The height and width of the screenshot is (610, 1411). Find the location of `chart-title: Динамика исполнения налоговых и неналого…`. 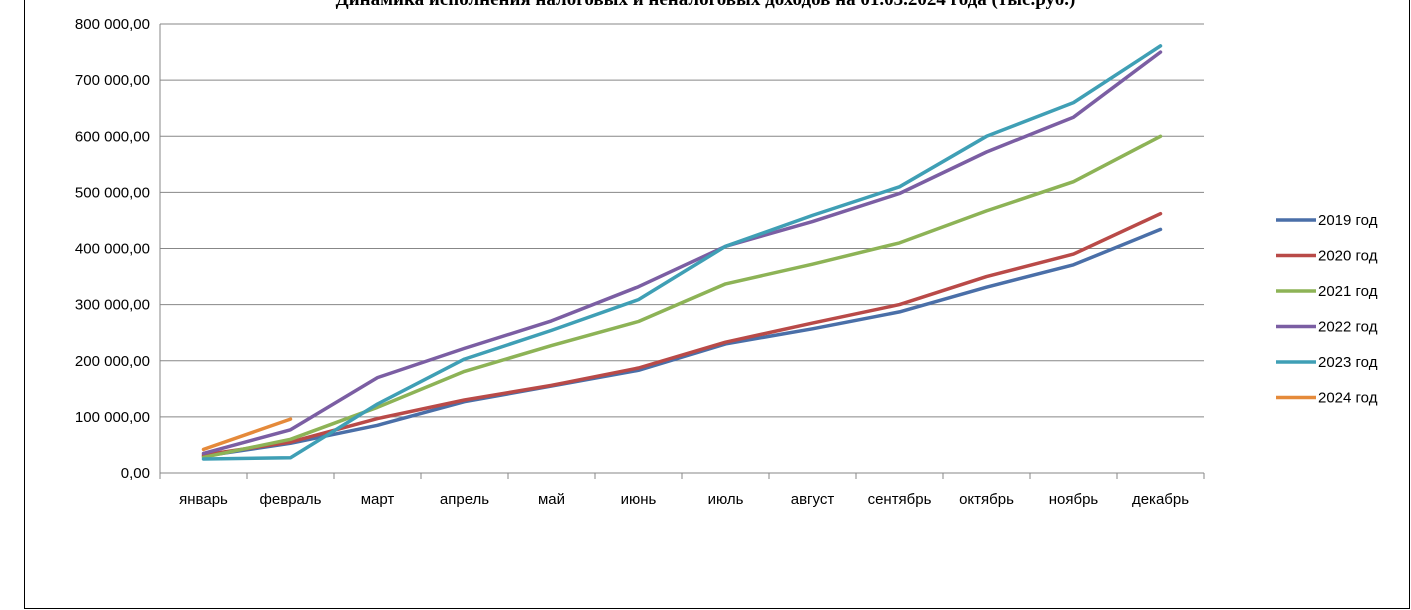

chart-title: Динамика исполнения налоговых и неналого… is located at coordinates (705, 5).